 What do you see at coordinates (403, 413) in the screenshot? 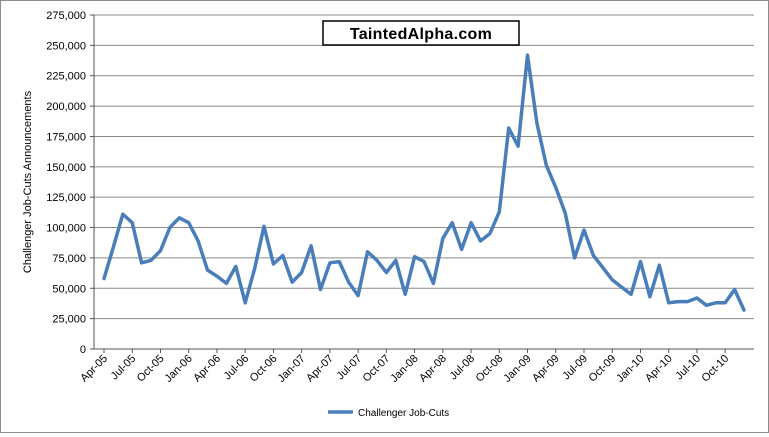
I see `legend-label: Challenger Job-Cuts` at bounding box center [403, 413].